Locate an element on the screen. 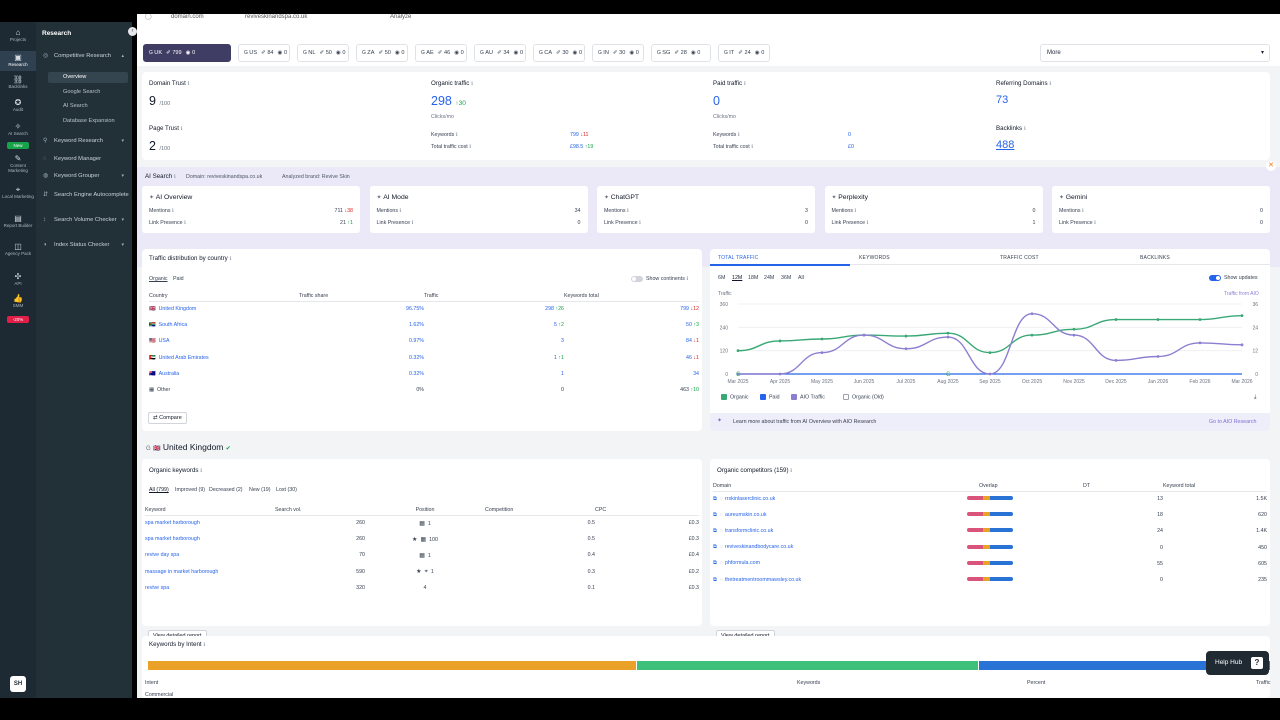  rail-report-builder: ▤ Report Builder is located at coordinates (18, 221).